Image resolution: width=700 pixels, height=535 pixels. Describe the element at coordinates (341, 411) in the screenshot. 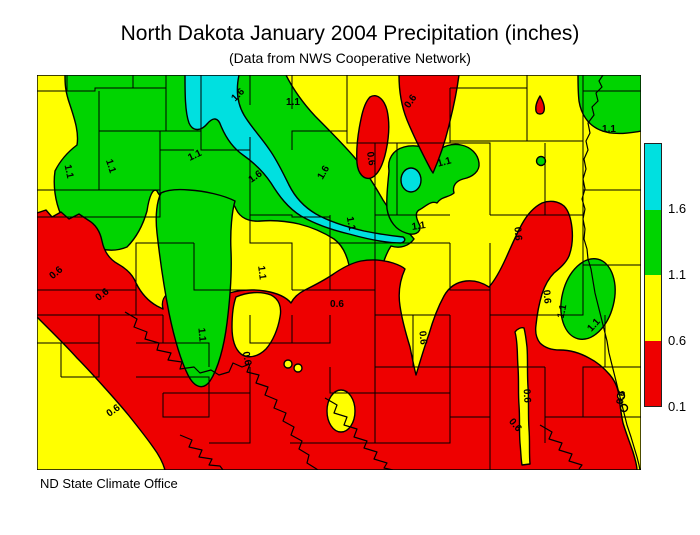

I see `yellow-oval-hole` at that location.